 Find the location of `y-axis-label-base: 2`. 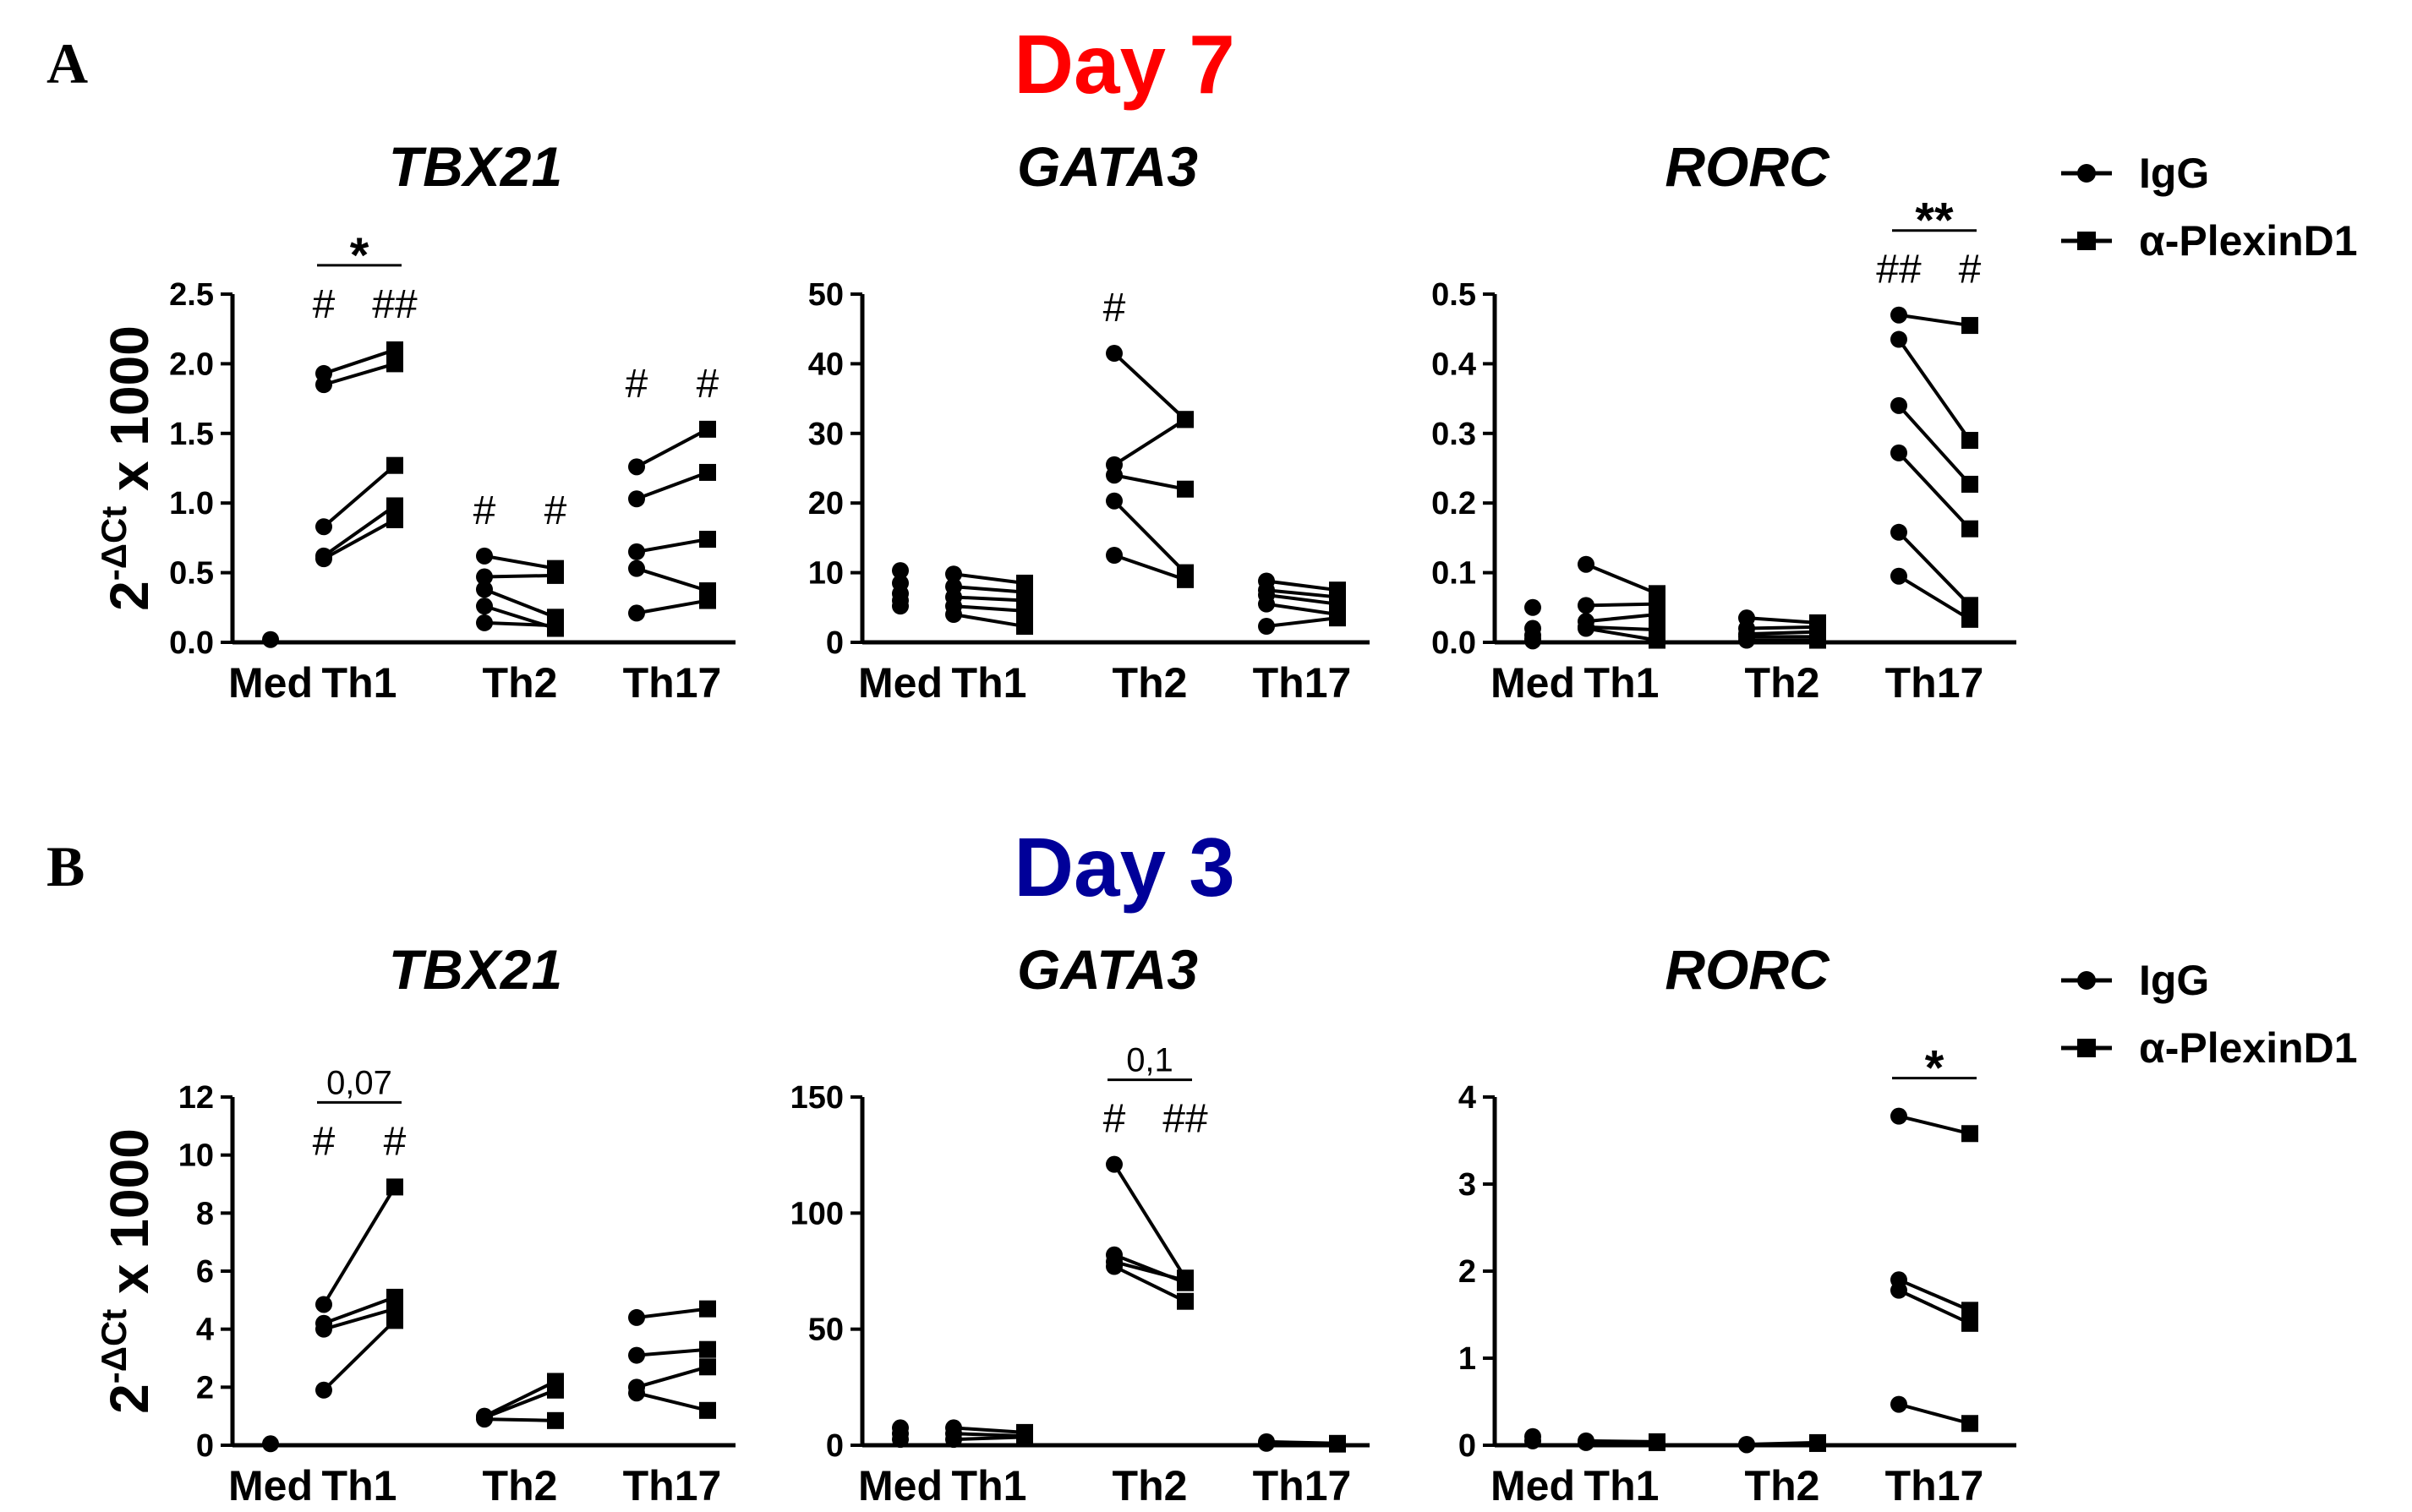

y-axis-label-base: 2 is located at coordinates (129, 596).